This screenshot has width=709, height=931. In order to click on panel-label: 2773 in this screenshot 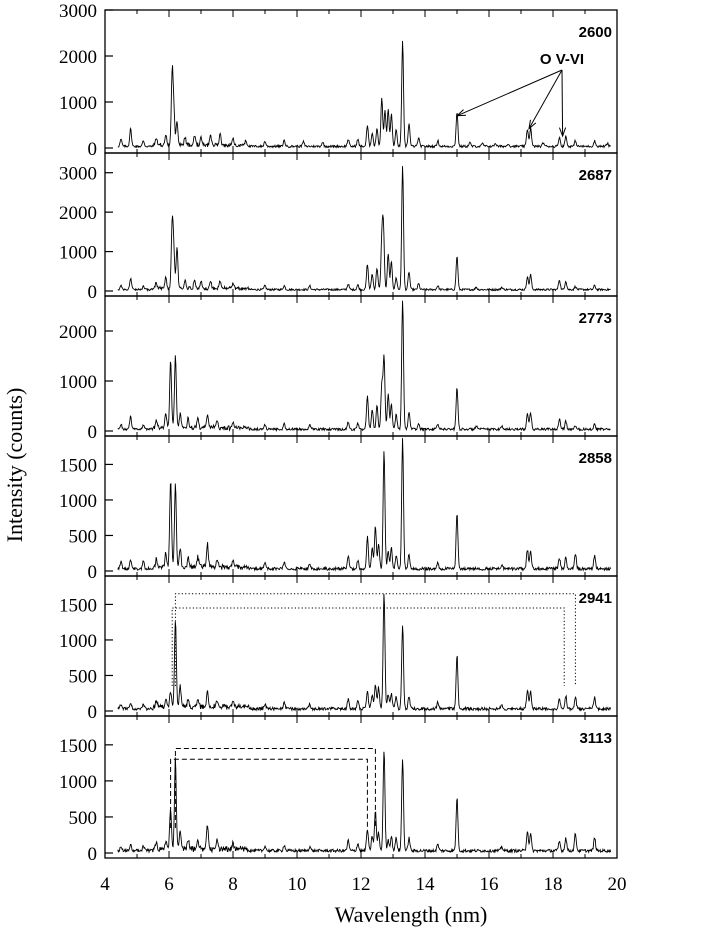, I will do `click(595, 318)`.